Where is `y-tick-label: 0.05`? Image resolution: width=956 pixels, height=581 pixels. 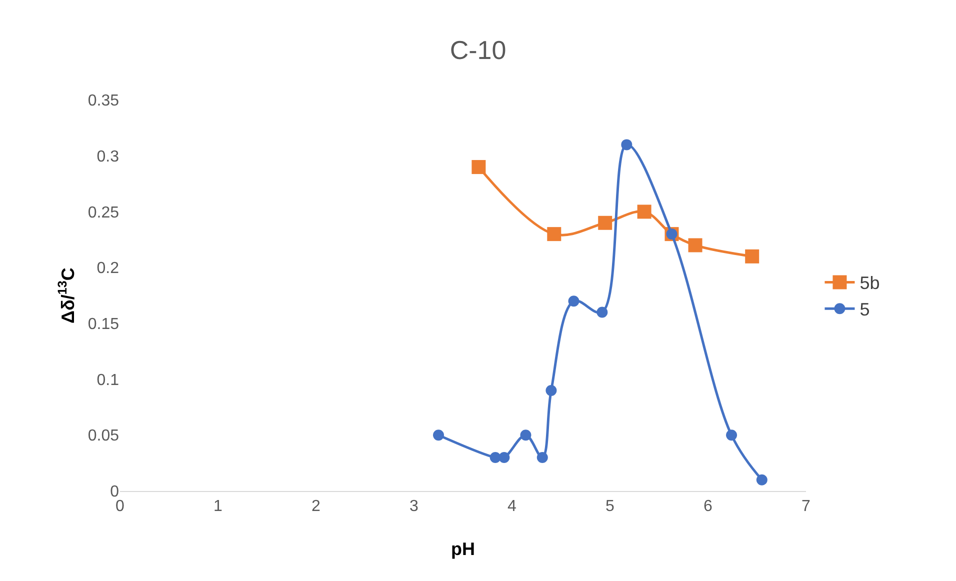 y-tick-label: 0.05 is located at coordinates (104, 436).